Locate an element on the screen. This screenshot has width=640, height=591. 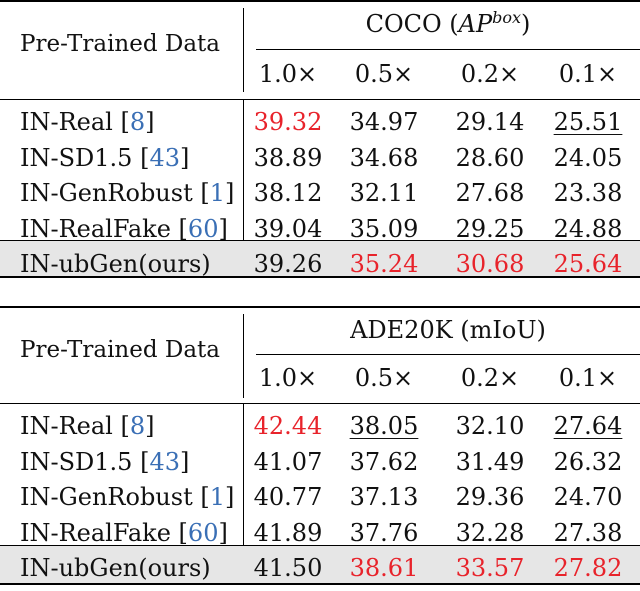
value-text: 35.24 is located at coordinates (384, 264).